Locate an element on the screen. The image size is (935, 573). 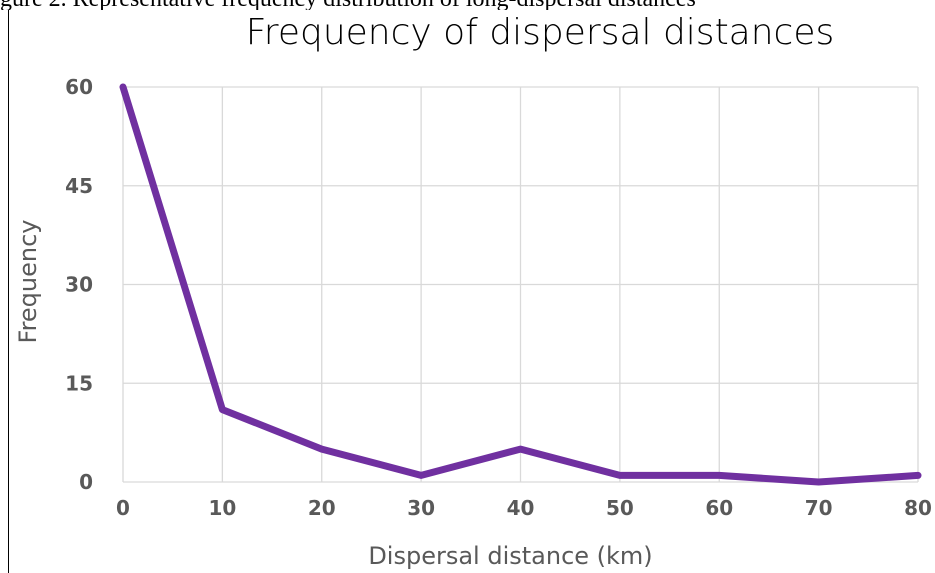
y-tick-label: 60 is located at coordinates (79, 87).